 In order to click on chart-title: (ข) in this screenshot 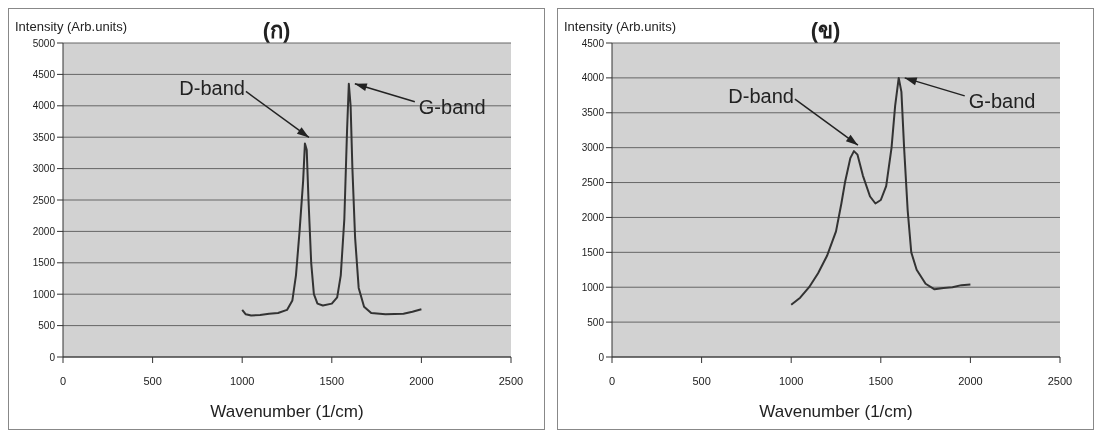, I will do `click(825, 30)`.